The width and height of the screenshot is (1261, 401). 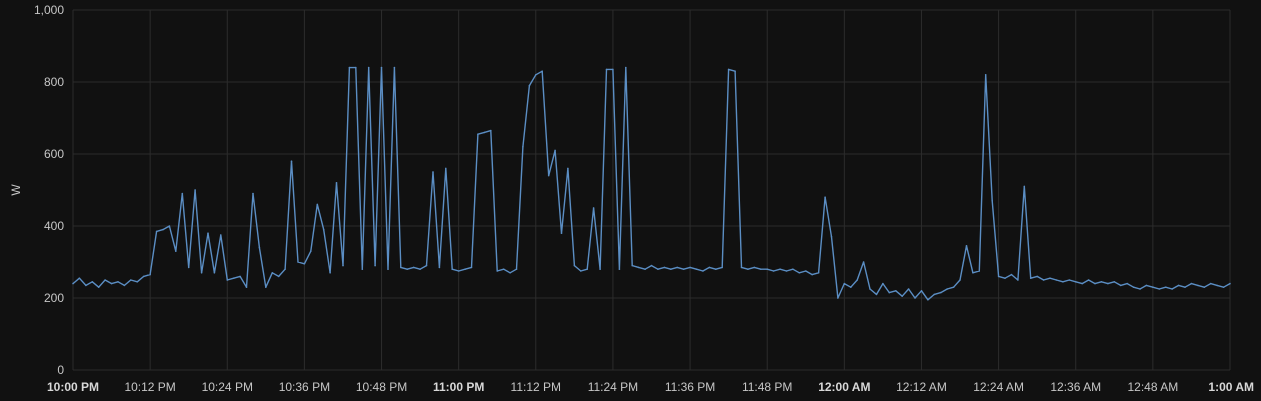 What do you see at coordinates (54, 82) in the screenshot?
I see `y-tick-label: 800` at bounding box center [54, 82].